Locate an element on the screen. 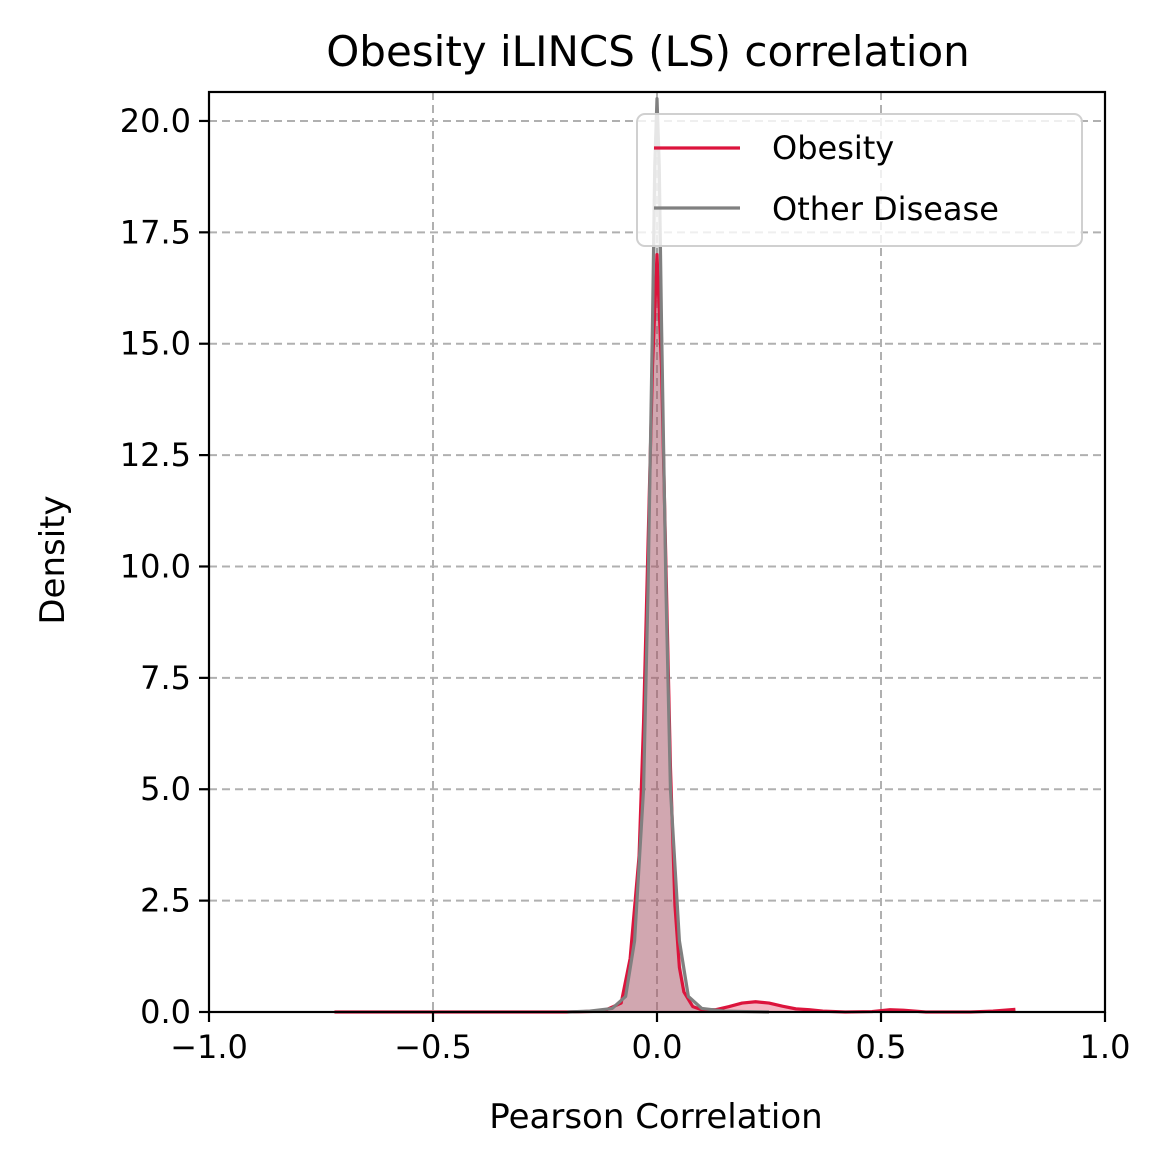 This screenshot has height=1168, width=1167. y-tick-label: 17.5 is located at coordinates (155, 232).